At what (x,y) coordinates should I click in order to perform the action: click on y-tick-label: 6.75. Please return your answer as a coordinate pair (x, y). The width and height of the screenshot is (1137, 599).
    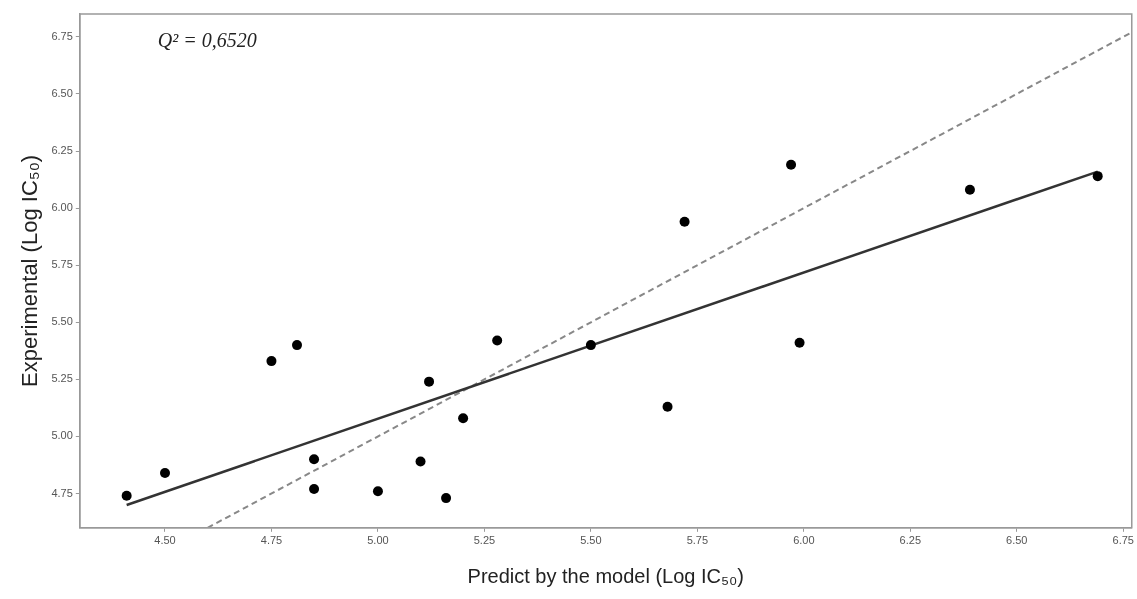
    Looking at the image, I should click on (62, 35).